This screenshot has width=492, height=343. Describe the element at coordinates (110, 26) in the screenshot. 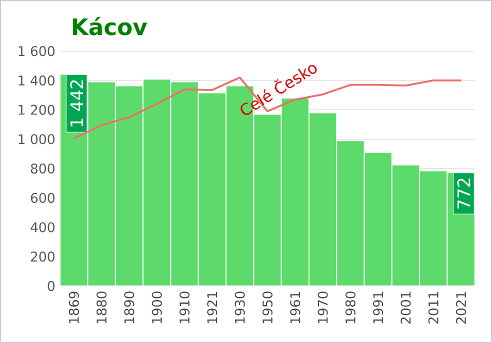

I see `chart-title: Kácov` at that location.